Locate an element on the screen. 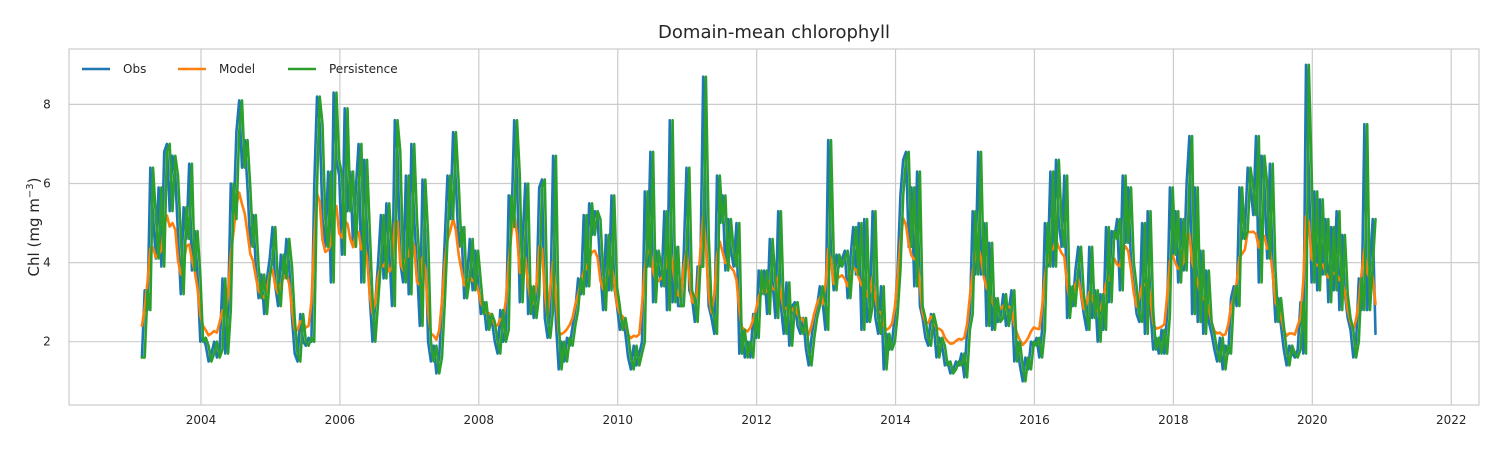 The image size is (1500, 450). x-tick-label: 2020 is located at coordinates (1312, 420).